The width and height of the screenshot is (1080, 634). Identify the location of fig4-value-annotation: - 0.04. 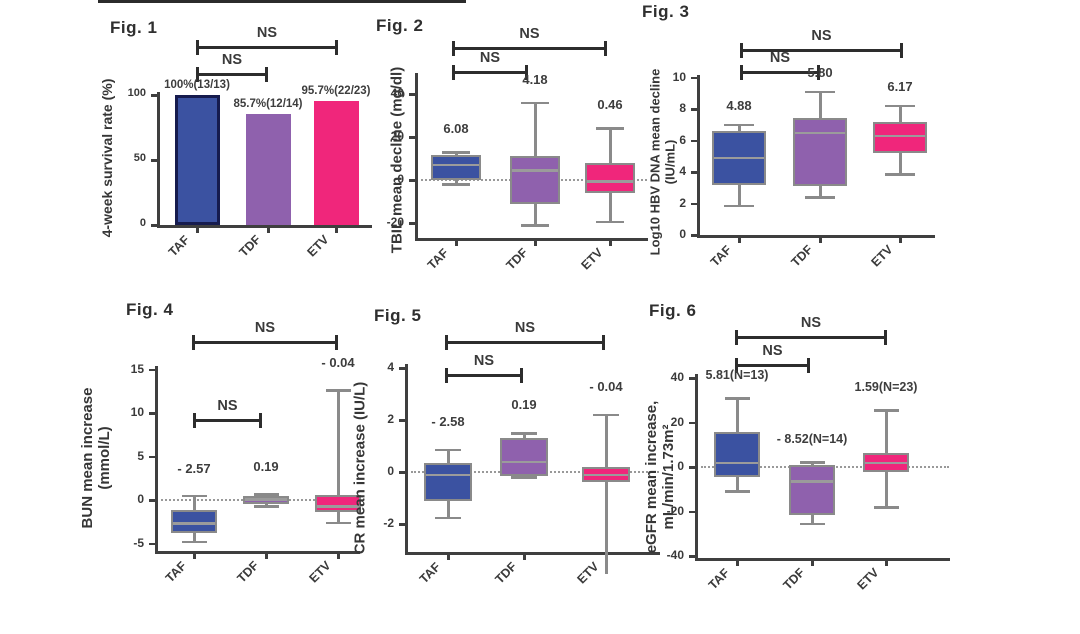
(338, 363).